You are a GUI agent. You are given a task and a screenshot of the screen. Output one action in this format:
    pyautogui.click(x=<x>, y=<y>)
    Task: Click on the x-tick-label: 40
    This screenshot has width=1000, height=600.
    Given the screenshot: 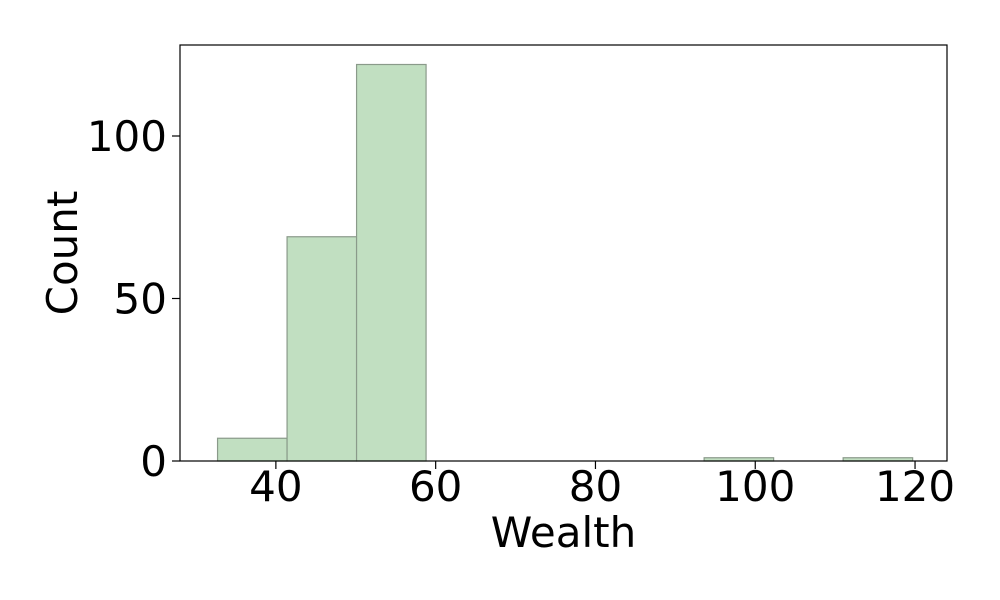 What is the action you would take?
    pyautogui.click(x=275, y=486)
    